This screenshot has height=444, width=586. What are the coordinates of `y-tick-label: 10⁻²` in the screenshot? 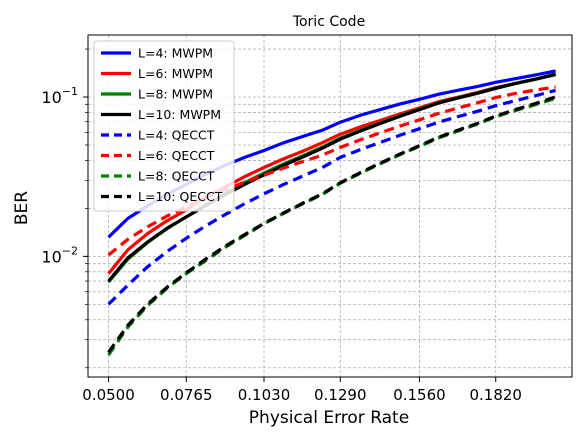 It's located at (59, 255).